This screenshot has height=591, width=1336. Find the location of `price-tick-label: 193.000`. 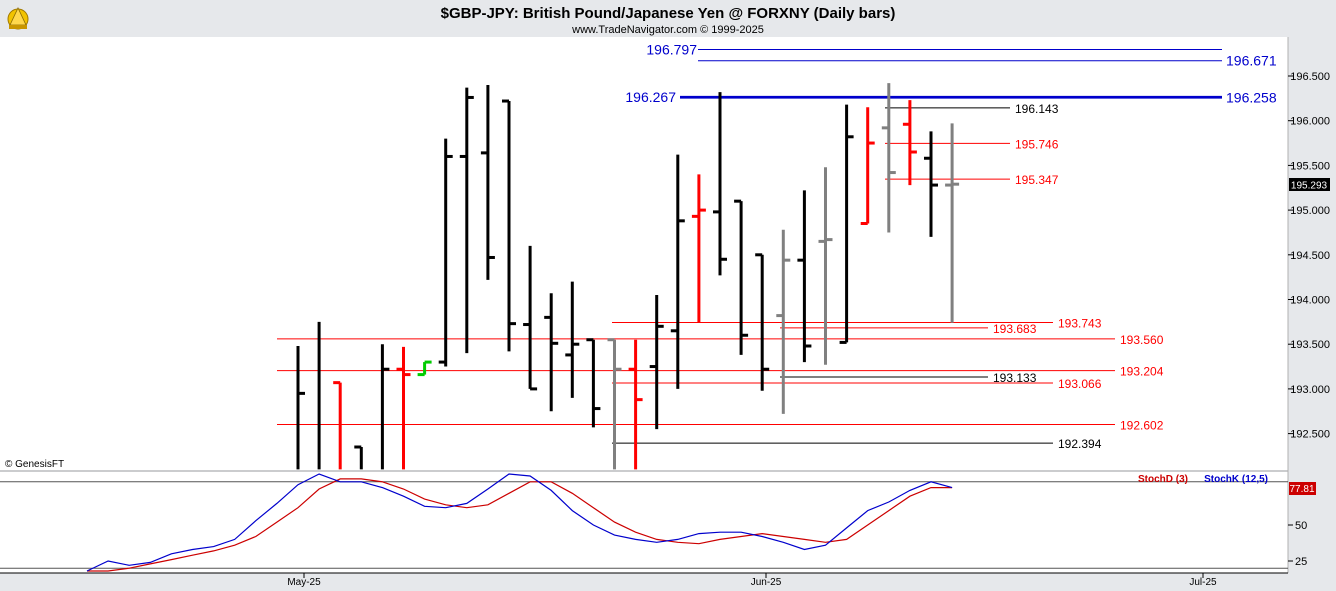

price-tick-label: 193.000 is located at coordinates (1310, 390).